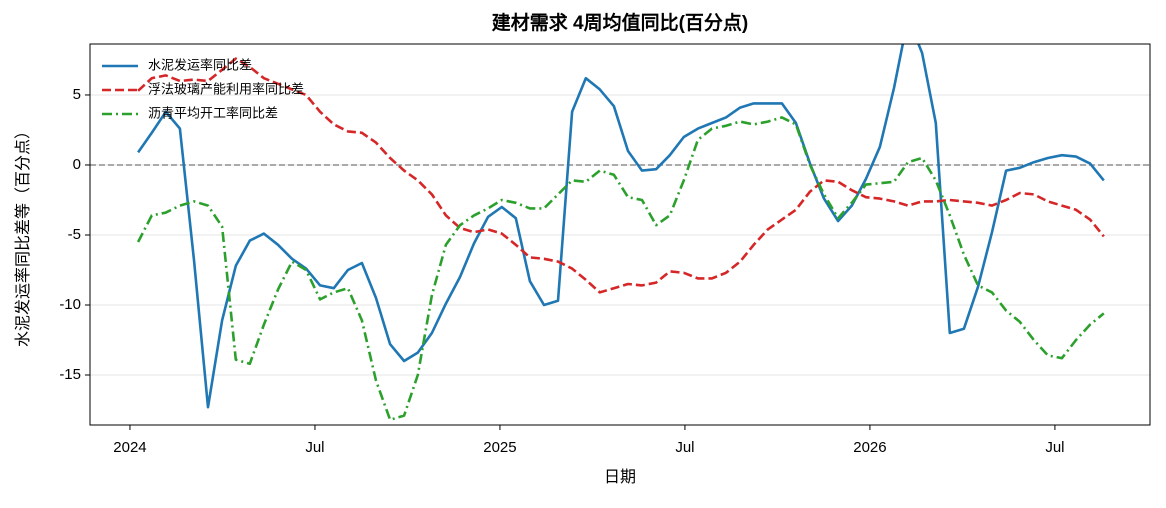 This screenshot has height=508, width=1166. I want to click on legend-label: 水泥发运率同比差, so click(200, 64).